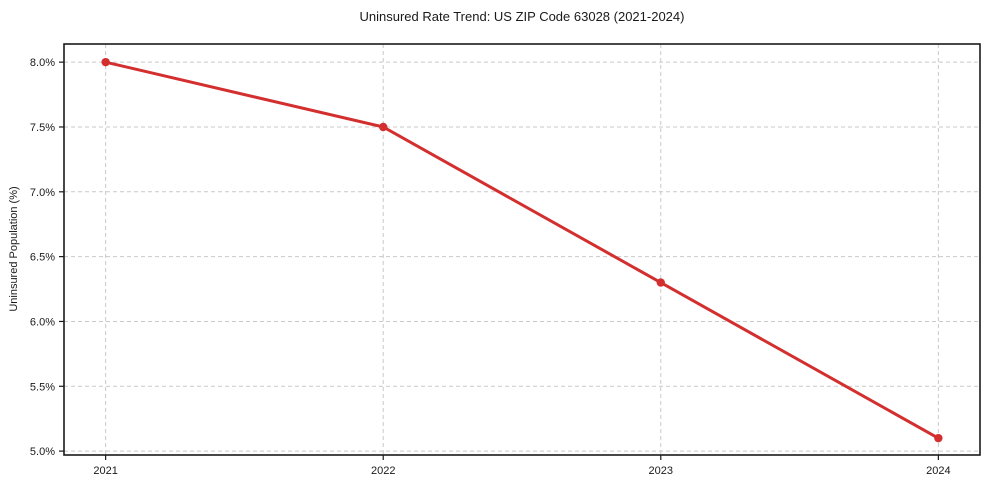  Describe the element at coordinates (42, 387) in the screenshot. I see `y-tick-label: 5.5%` at that location.